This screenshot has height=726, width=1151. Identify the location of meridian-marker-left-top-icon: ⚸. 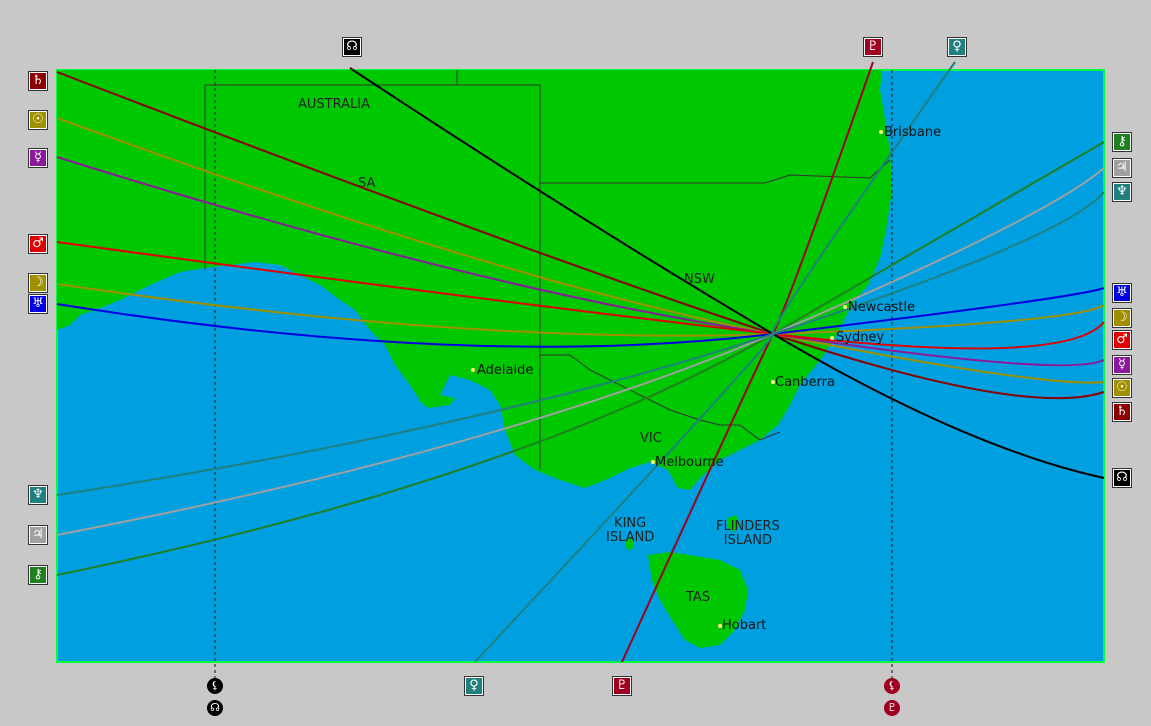
(215, 686).